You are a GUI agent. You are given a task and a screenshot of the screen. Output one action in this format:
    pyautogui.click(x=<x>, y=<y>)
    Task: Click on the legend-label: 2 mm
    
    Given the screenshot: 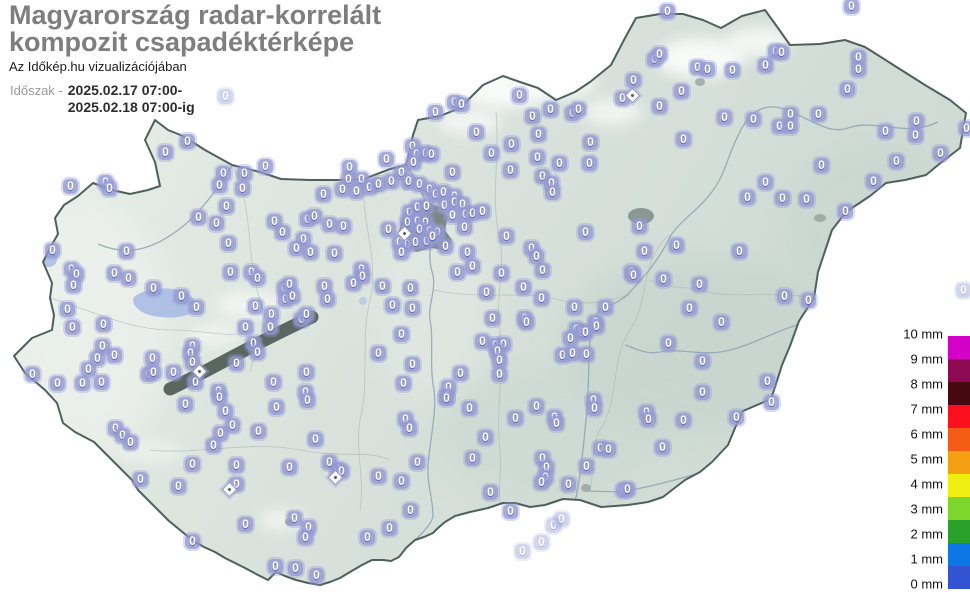 What is the action you would take?
    pyautogui.click(x=927, y=534)
    